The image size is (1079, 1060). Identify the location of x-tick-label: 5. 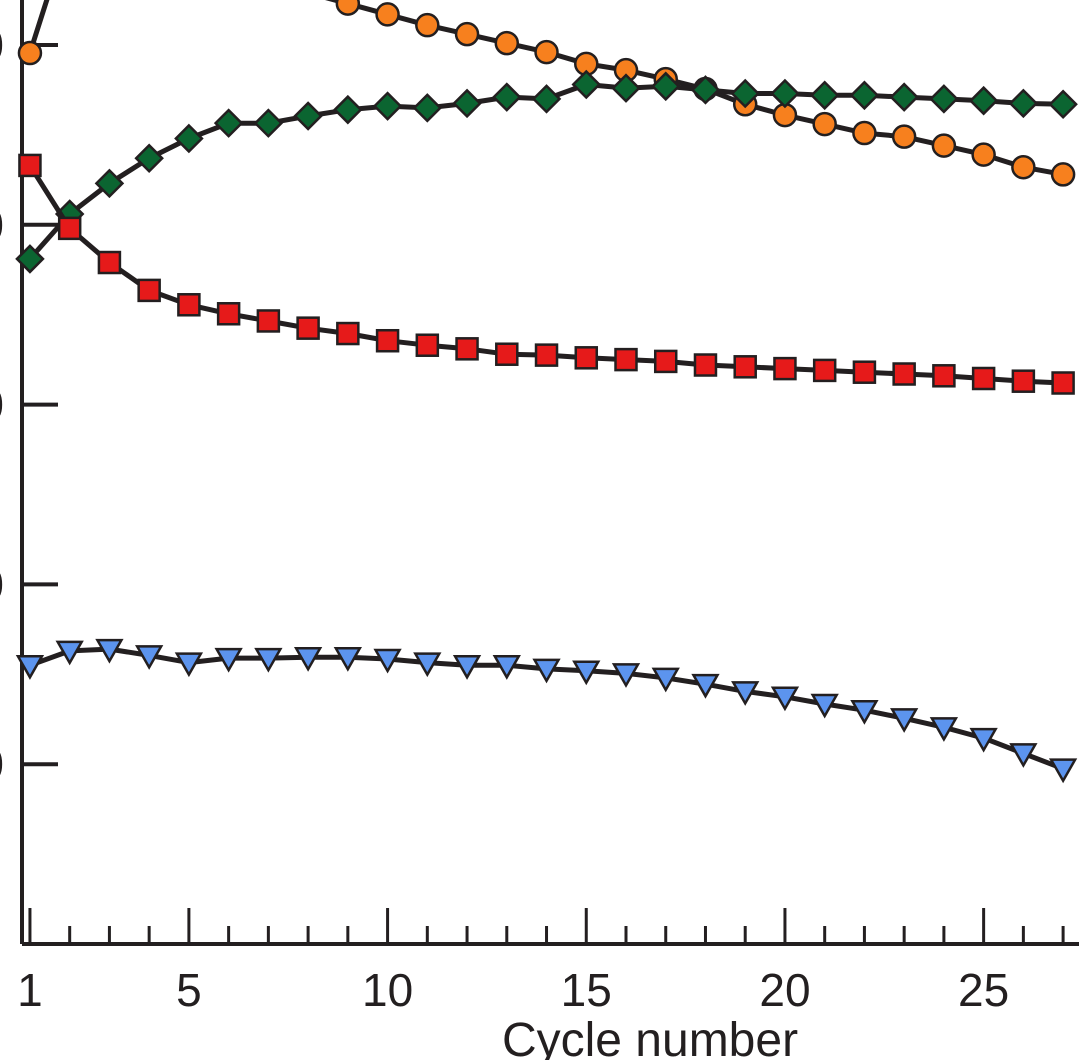
(189, 990).